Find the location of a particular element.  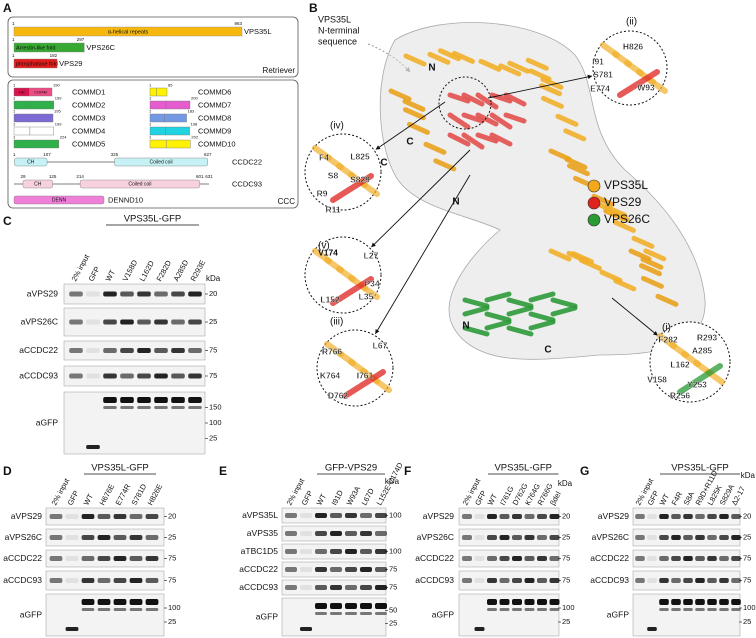

residue-label: S781 is located at coordinates (603, 74).